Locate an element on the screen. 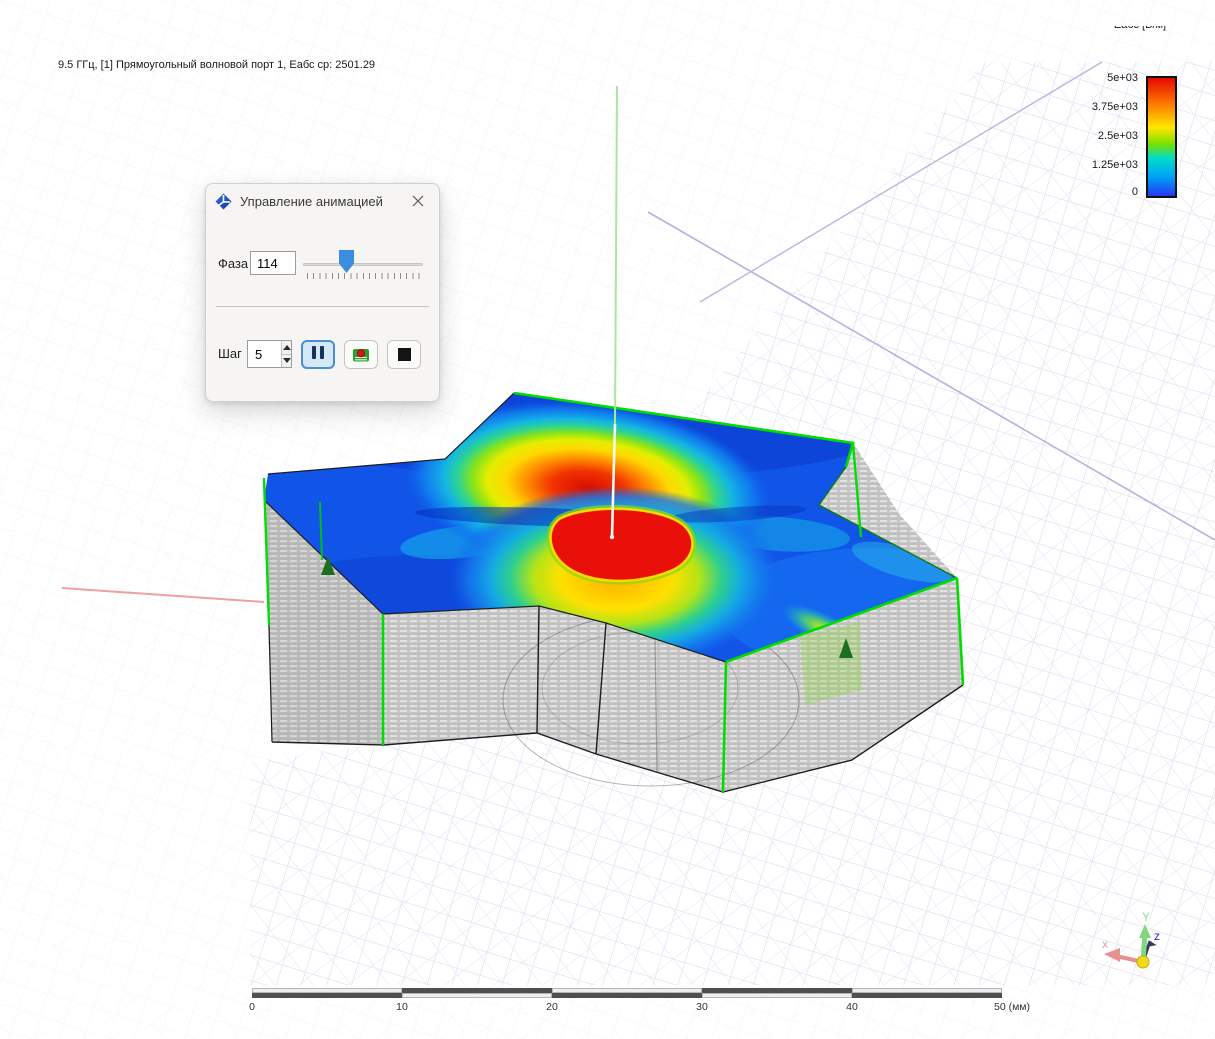  phase-label: Фаза is located at coordinates (233, 263).